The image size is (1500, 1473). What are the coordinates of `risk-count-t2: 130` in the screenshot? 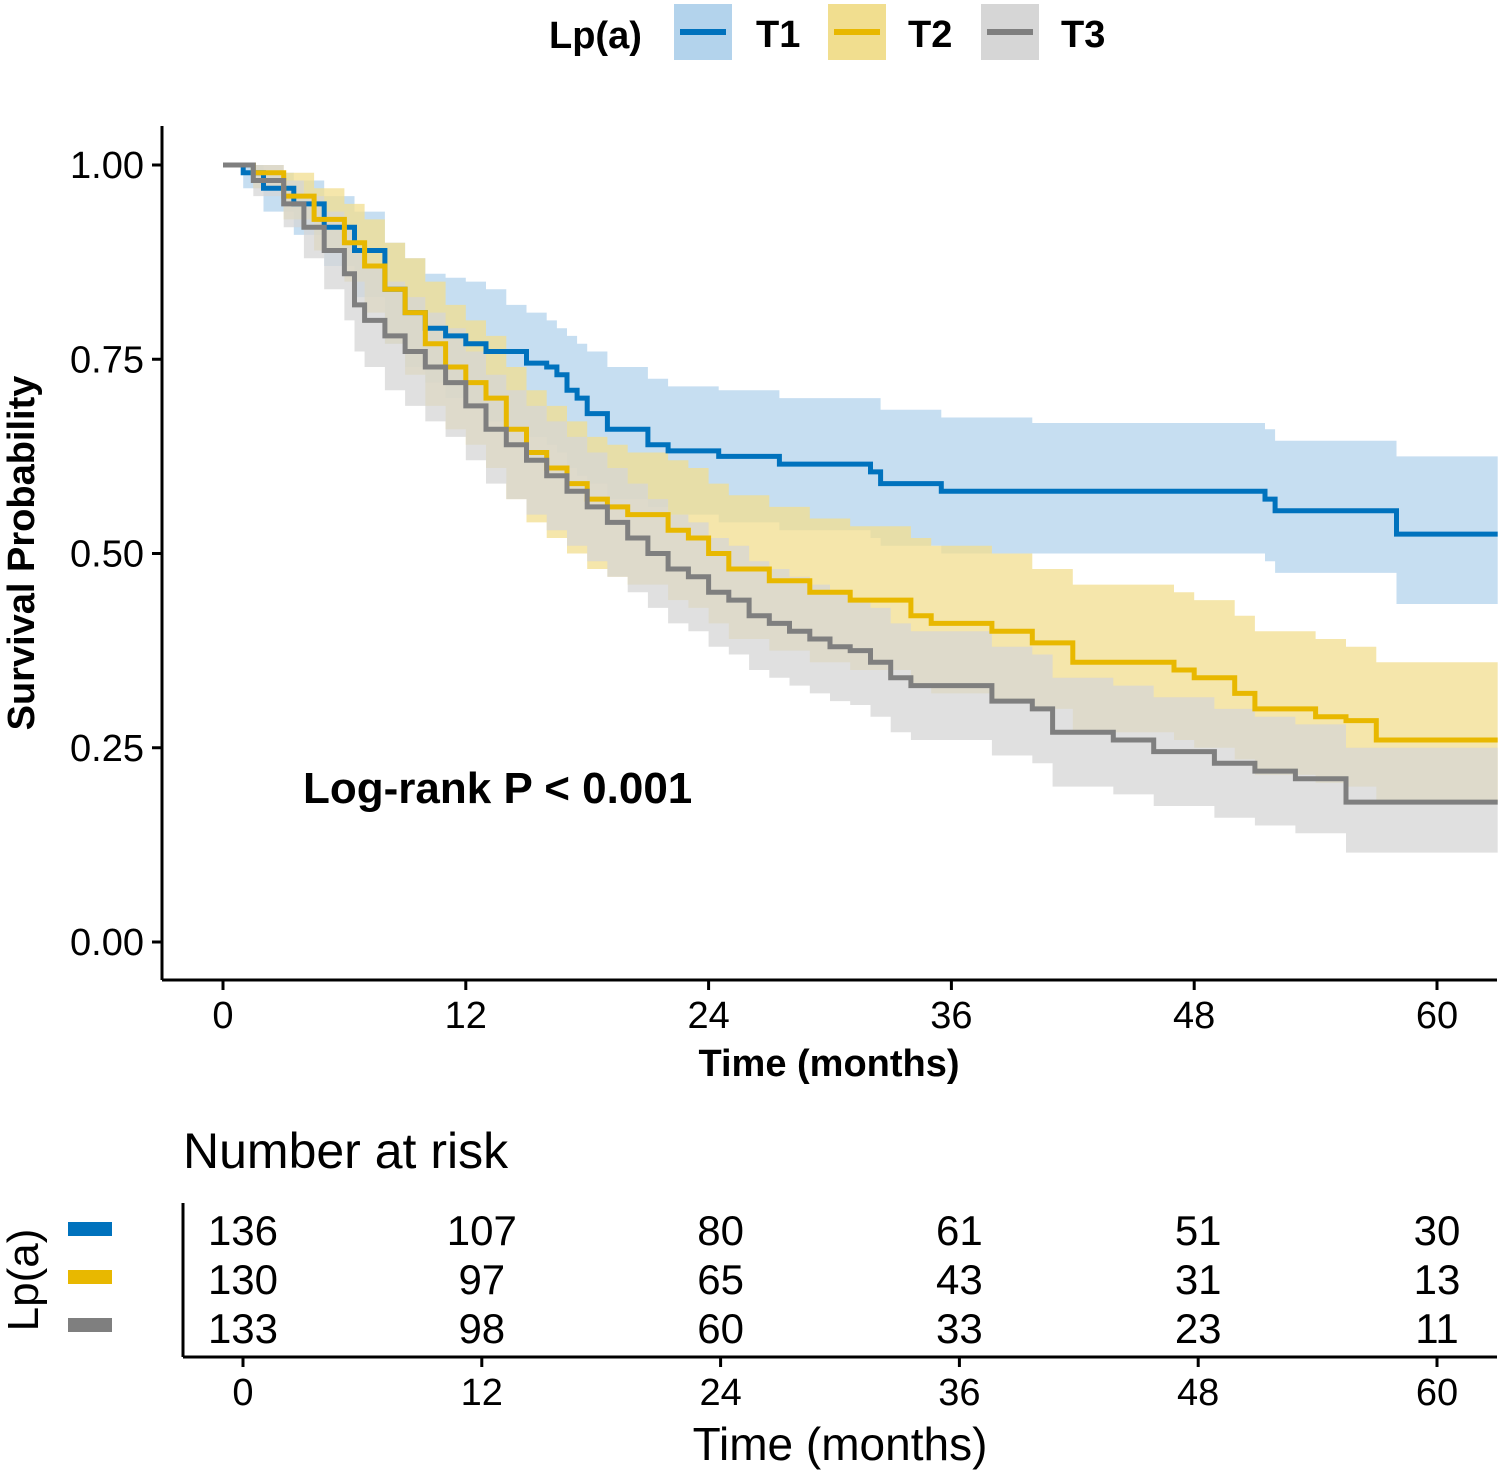 It's located at (243, 1279).